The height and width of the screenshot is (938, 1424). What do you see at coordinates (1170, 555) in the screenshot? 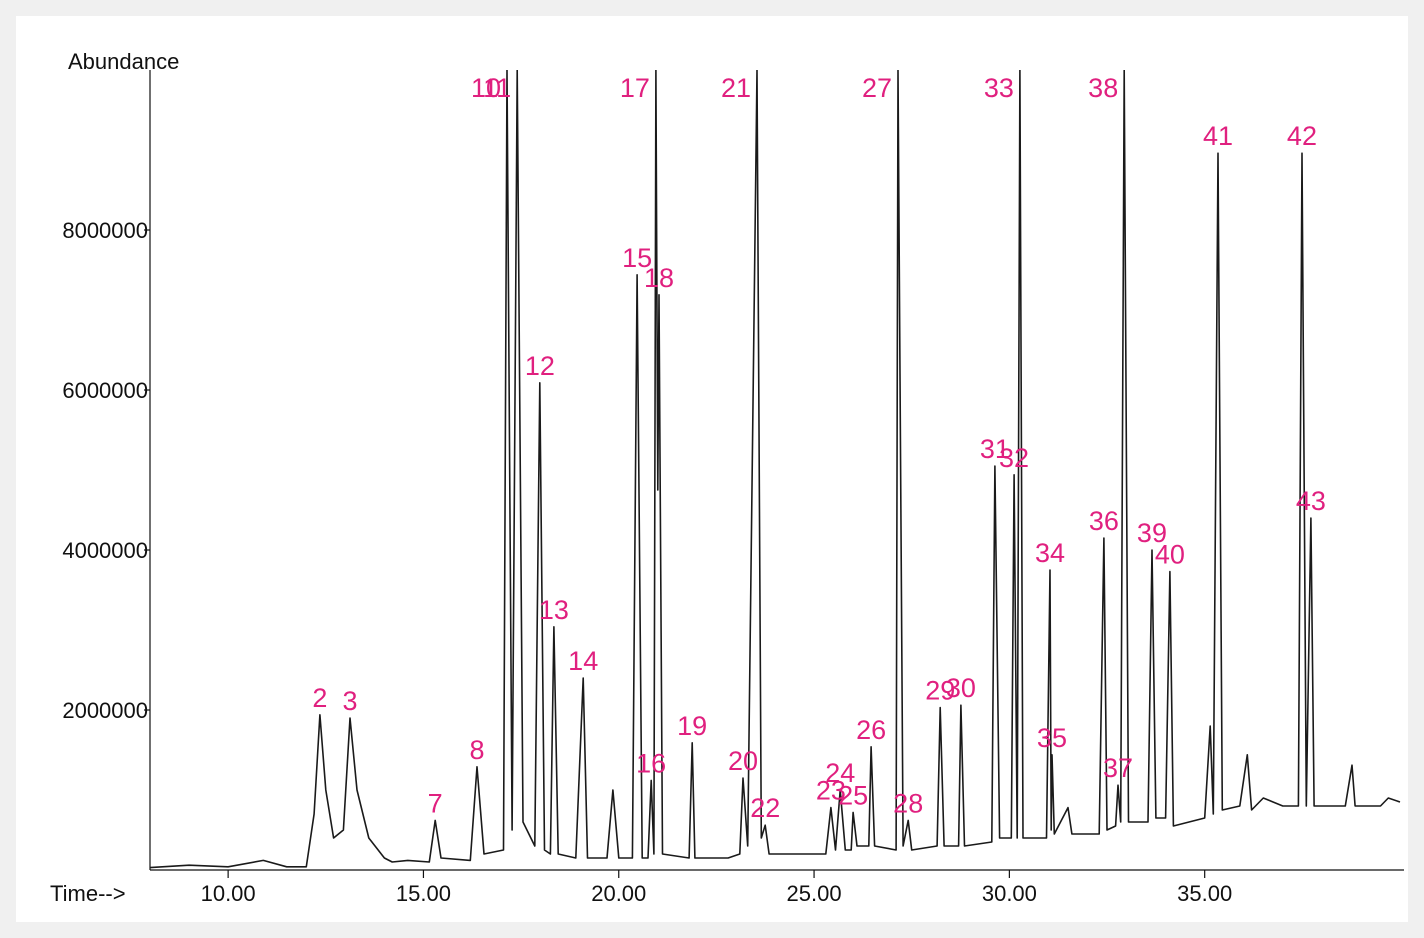
I see `peak-label: 40` at bounding box center [1170, 555].